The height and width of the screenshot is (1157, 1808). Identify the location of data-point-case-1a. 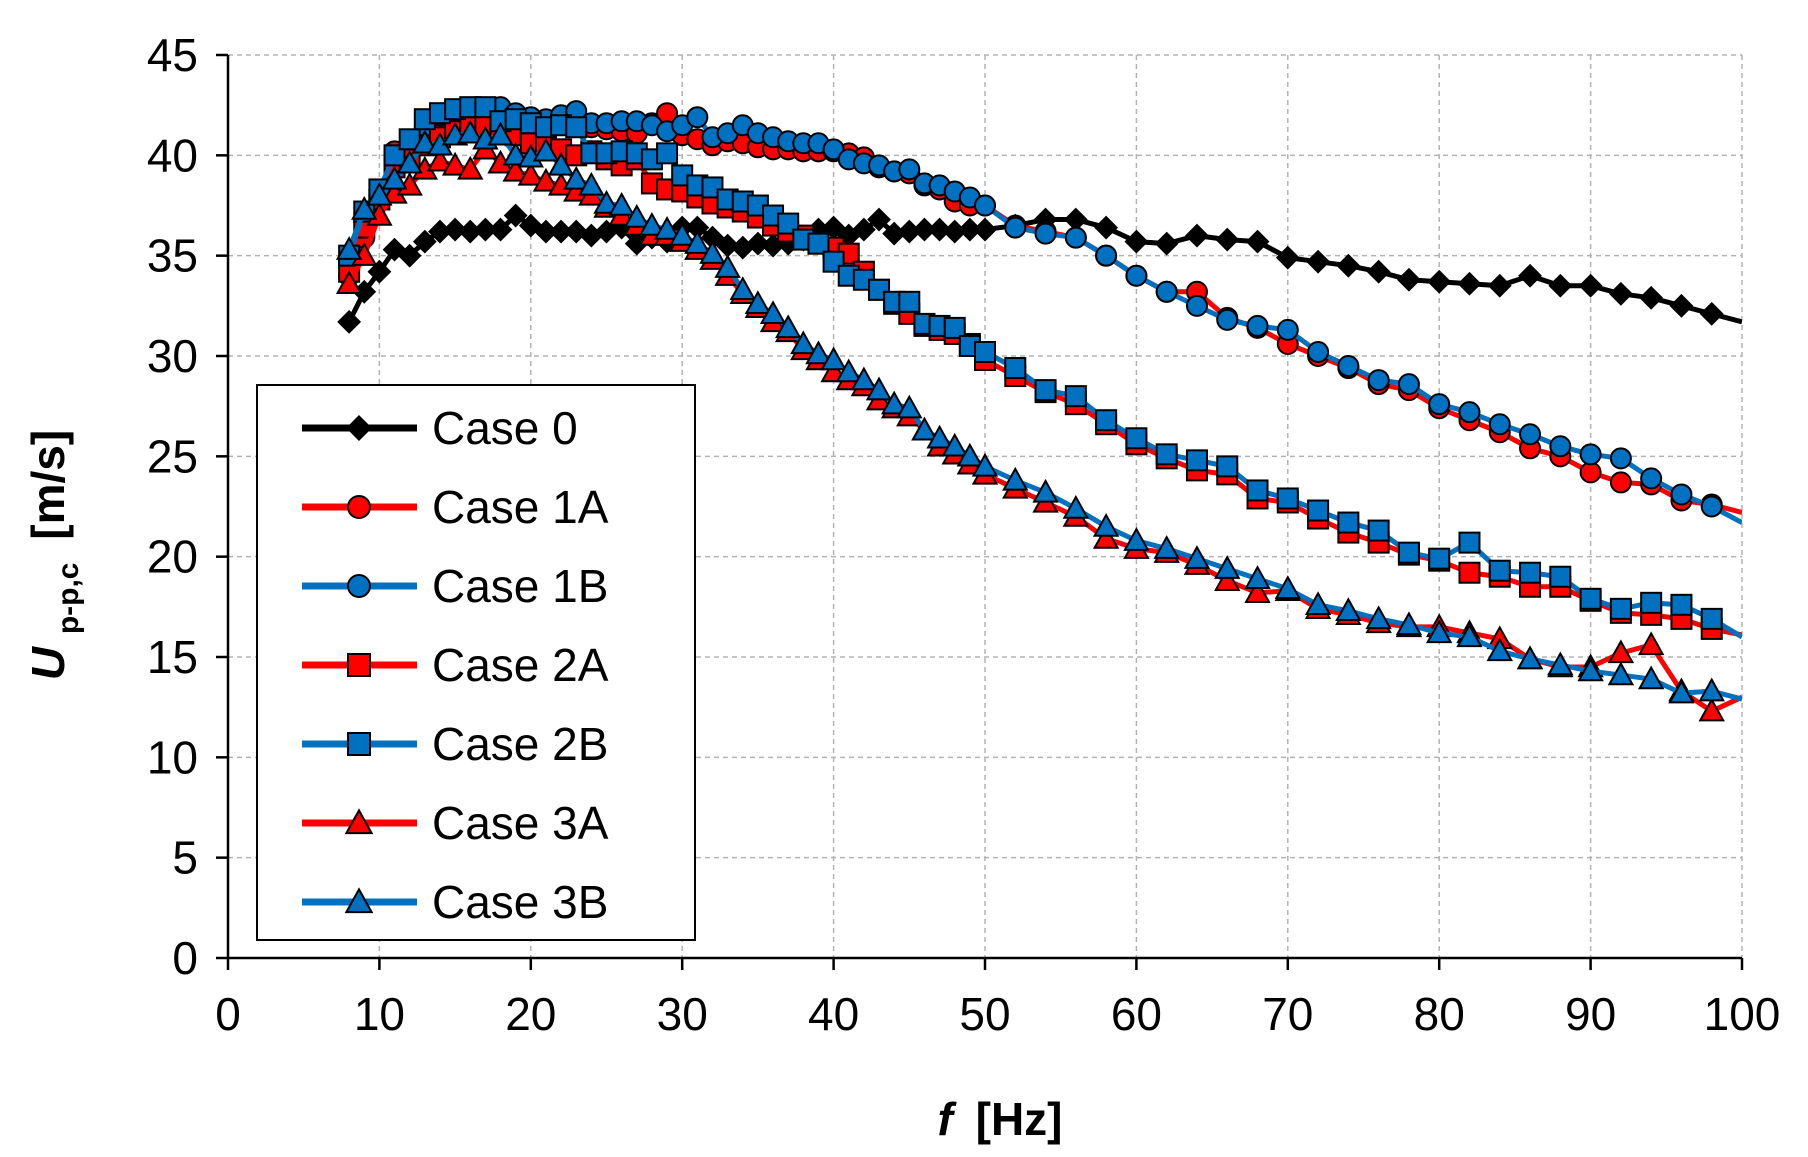
(1590, 472).